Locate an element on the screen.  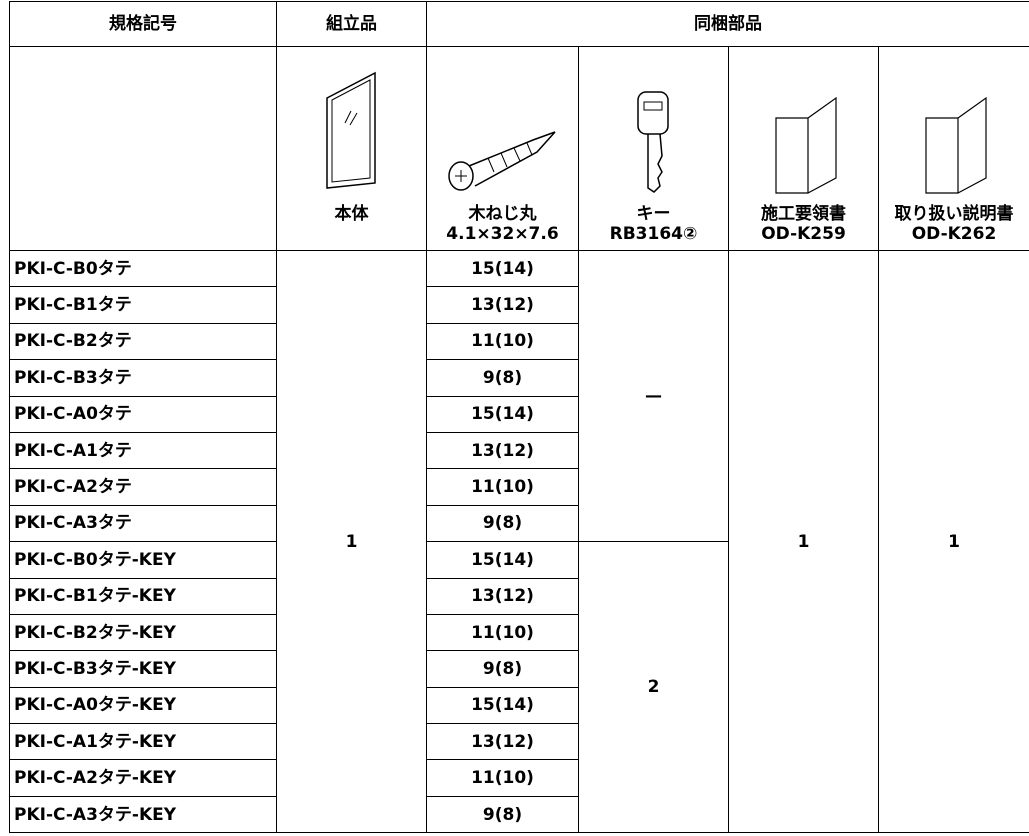
model-row: PKI-C-B1タテ-KEY 13(12) is located at coordinates (519, 596).